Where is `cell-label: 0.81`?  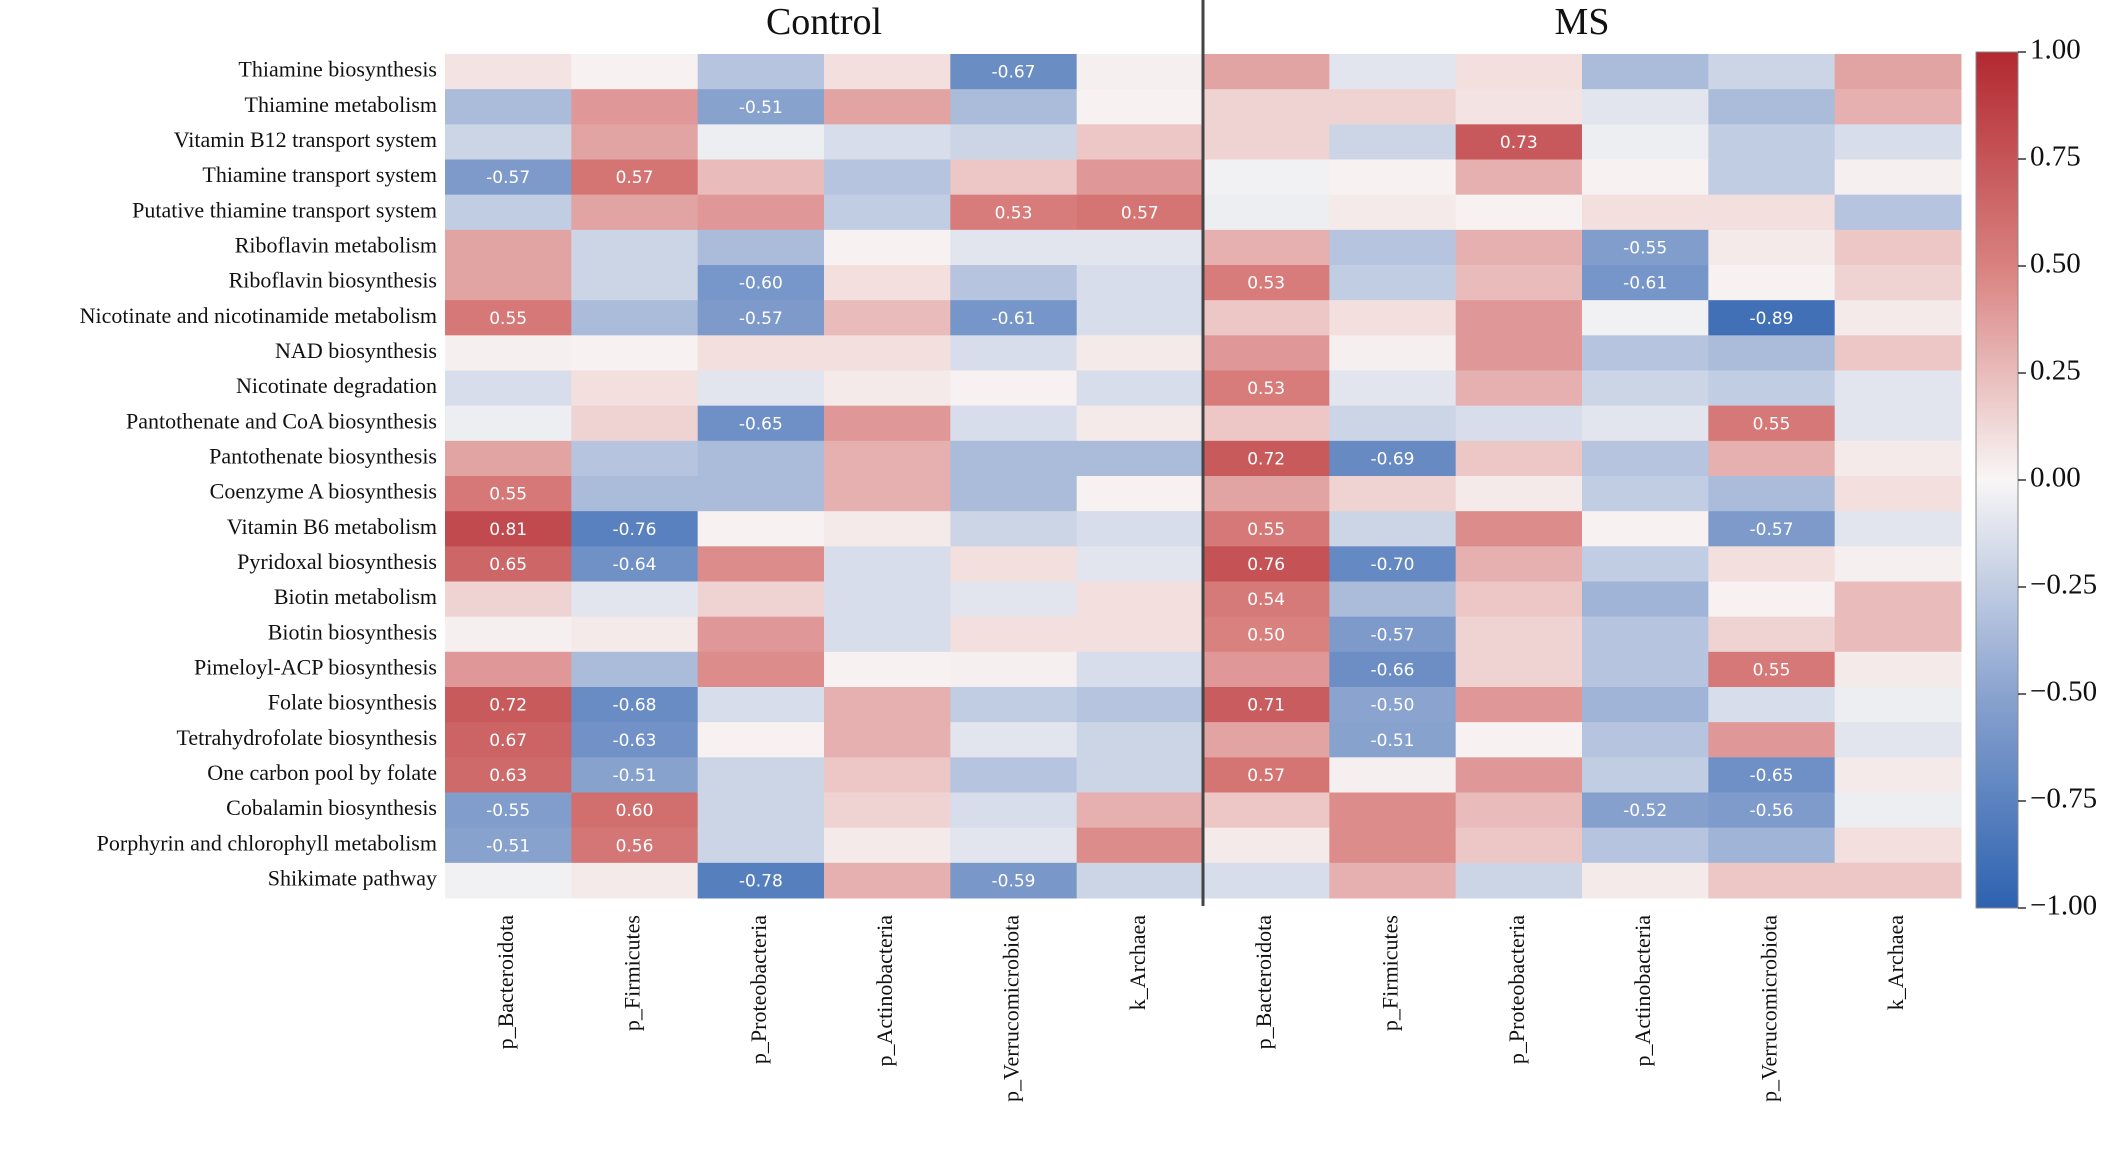 cell-label: 0.81 is located at coordinates (508, 530).